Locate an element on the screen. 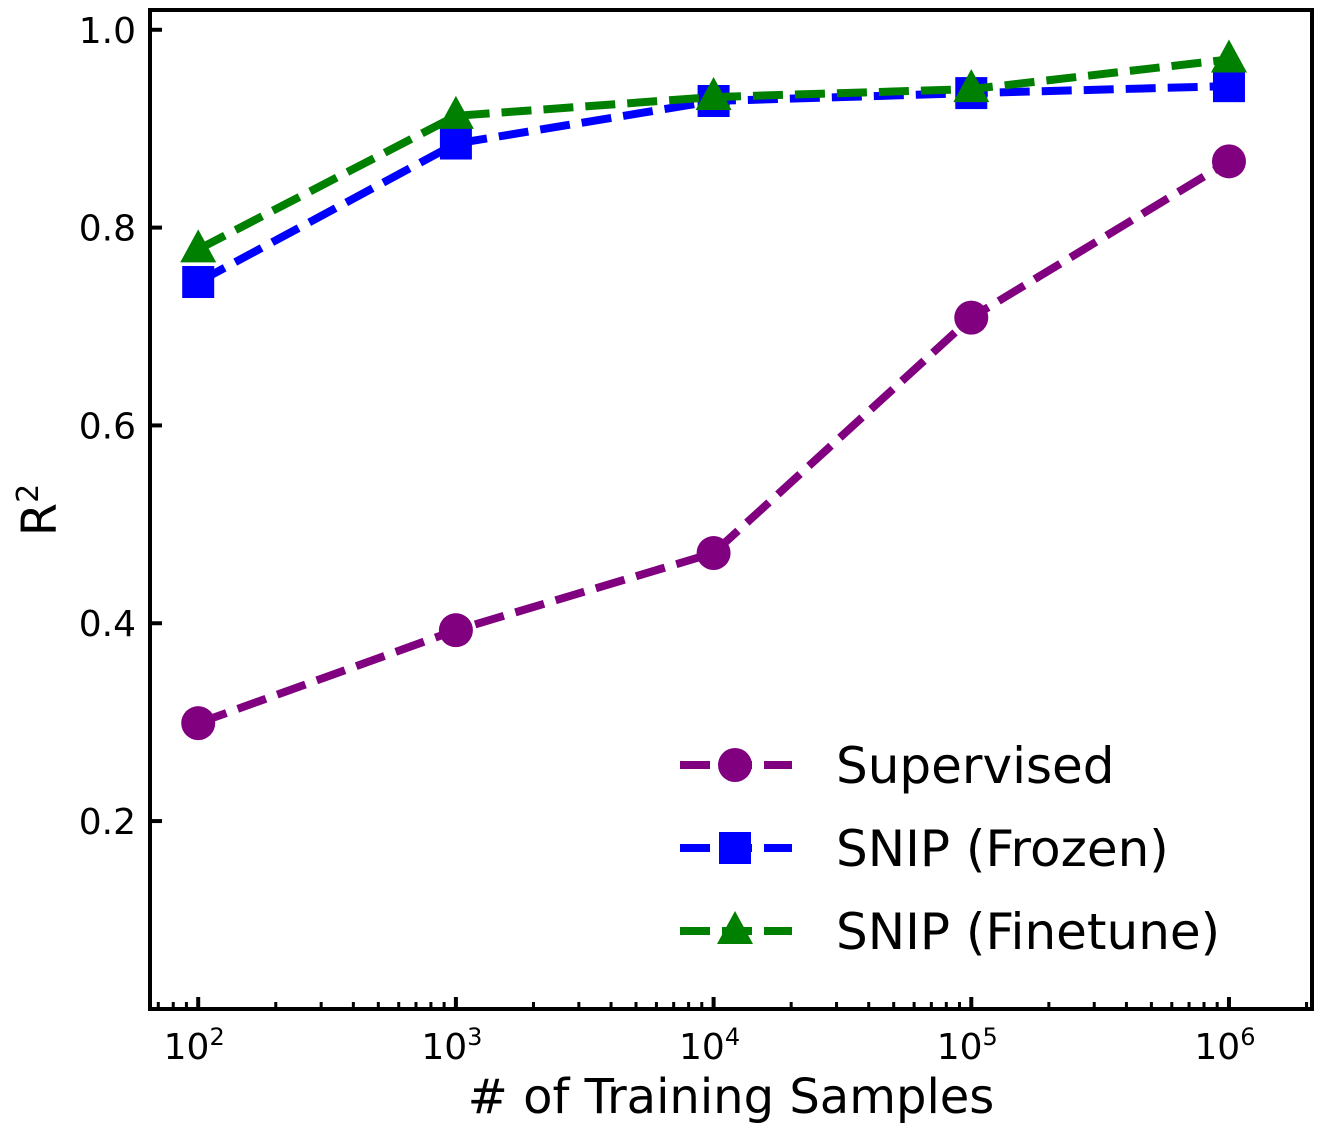 The height and width of the screenshot is (1135, 1322). legend-label: SNIP (Finetune) is located at coordinates (1028, 932).